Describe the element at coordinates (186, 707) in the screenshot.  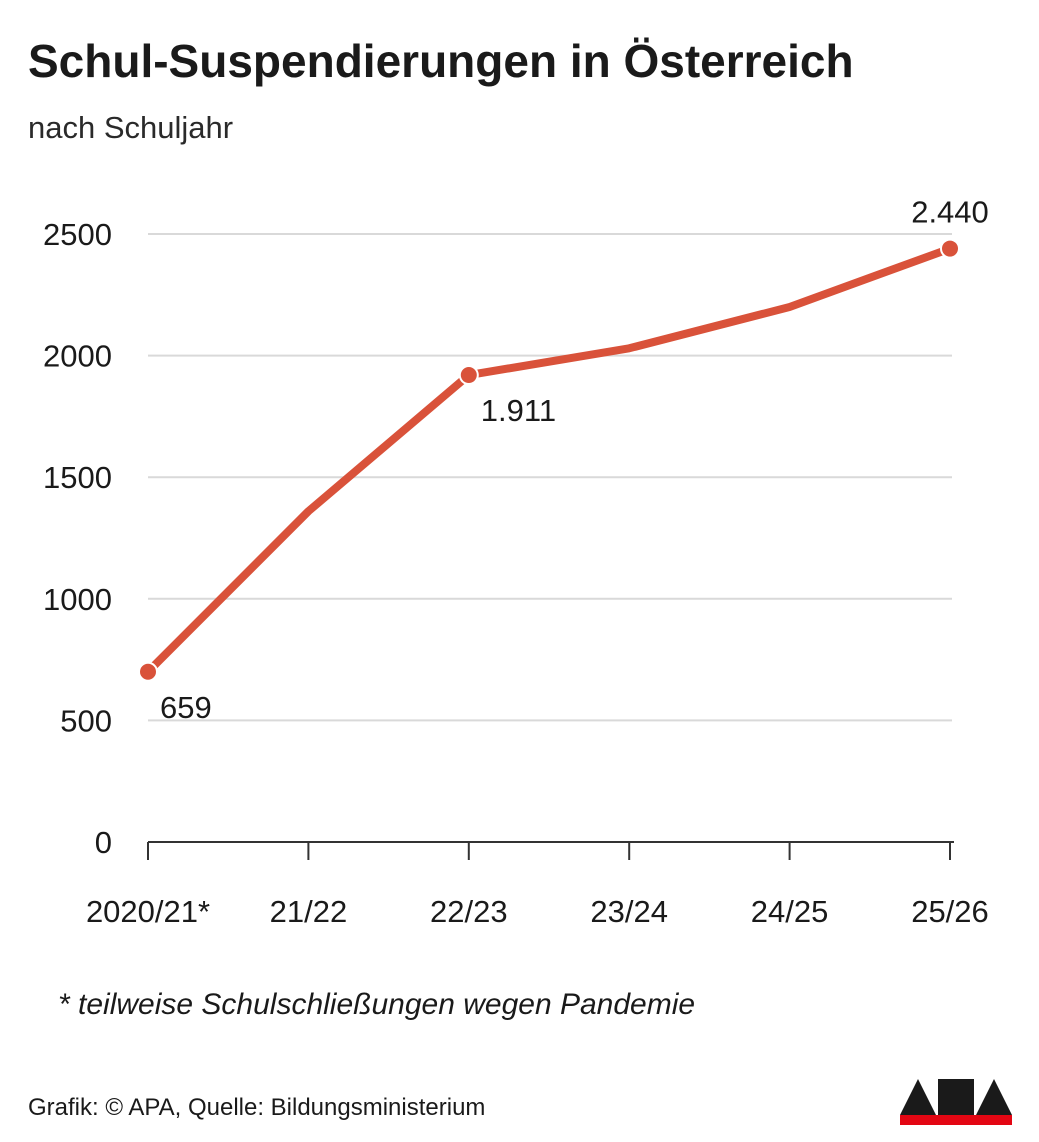
I see `data-label: 659` at that location.